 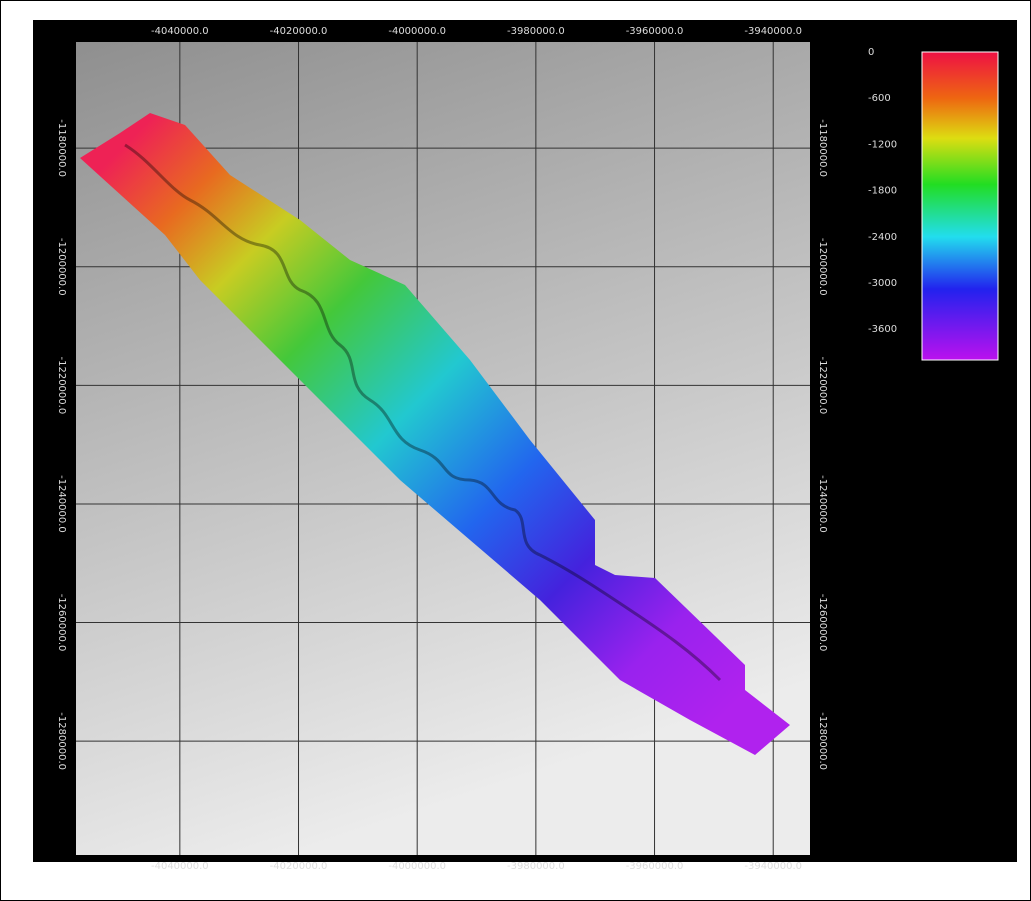 What do you see at coordinates (871, 52) in the screenshot?
I see `colorbar-tick-label: 0` at bounding box center [871, 52].